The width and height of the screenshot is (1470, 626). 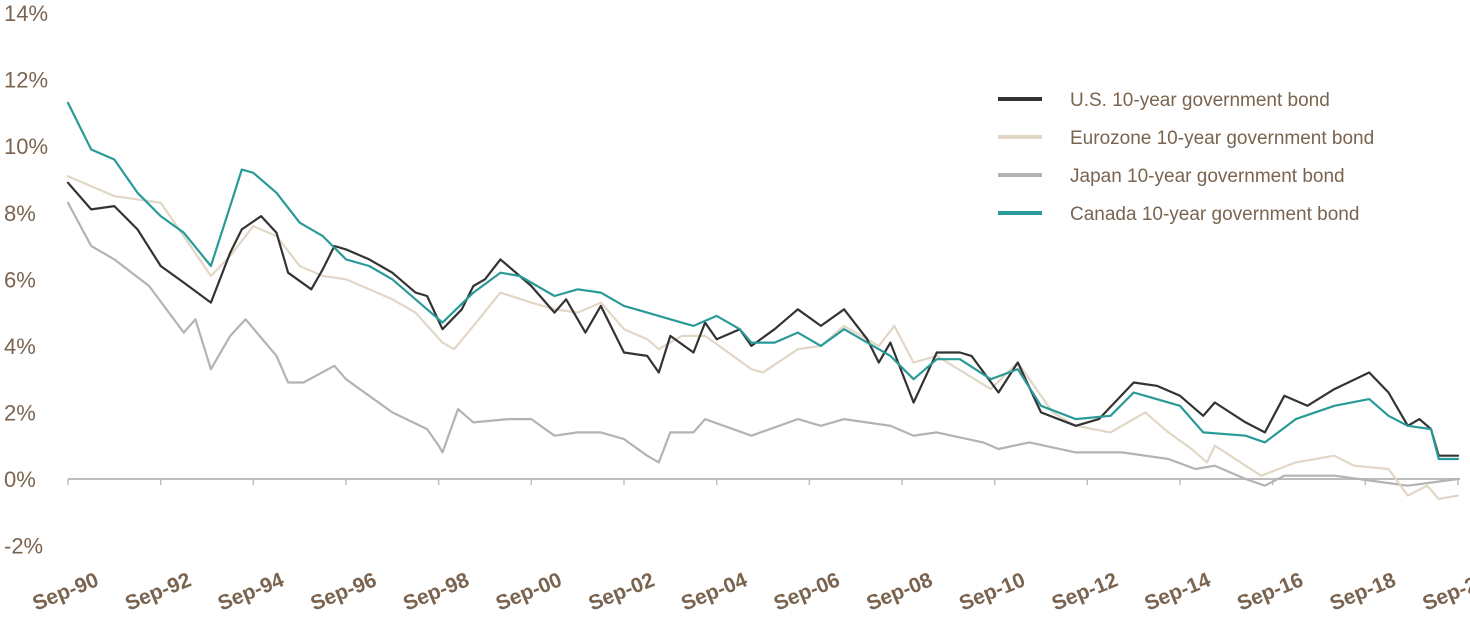 I want to click on x-tick-label: Sep-04, so click(x=714, y=591).